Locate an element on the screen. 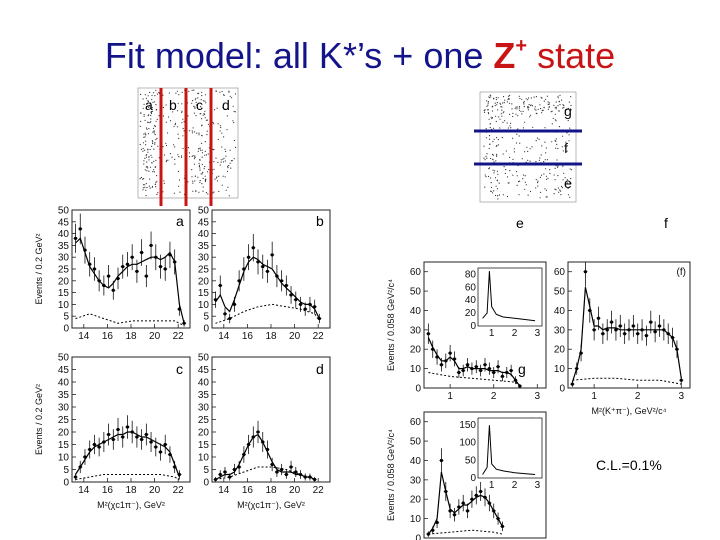 The image size is (720, 540). panel-letter-c: c is located at coordinates (179, 369).